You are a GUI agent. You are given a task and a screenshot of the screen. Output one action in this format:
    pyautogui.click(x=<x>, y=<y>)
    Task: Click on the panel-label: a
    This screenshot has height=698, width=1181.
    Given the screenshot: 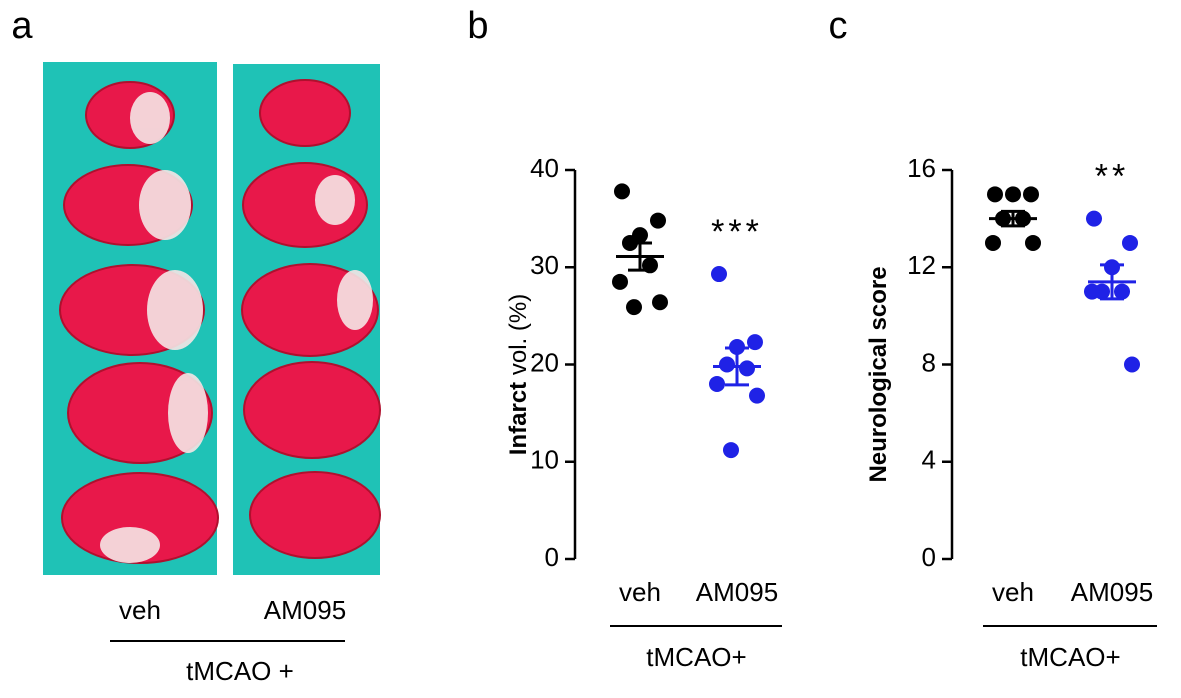 What is the action you would take?
    pyautogui.click(x=22, y=26)
    